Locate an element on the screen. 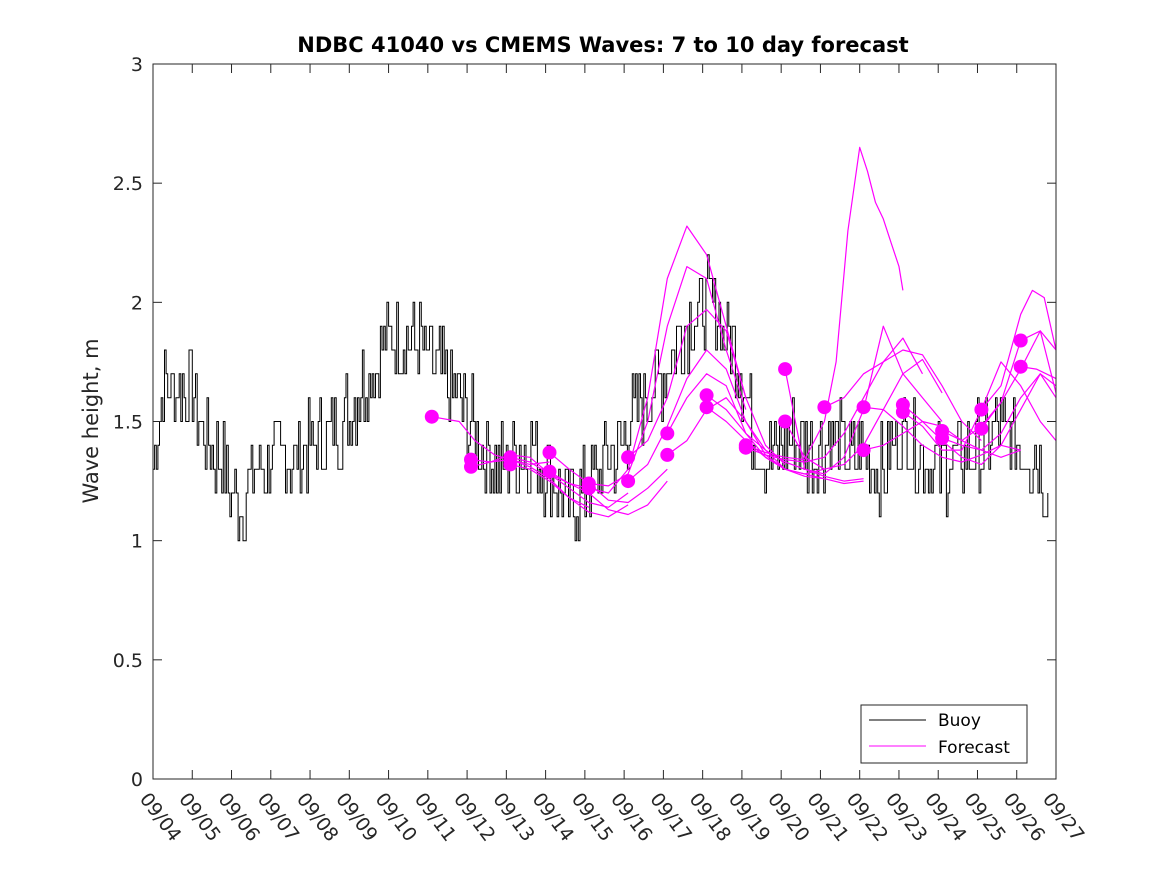 The width and height of the screenshot is (1167, 875). x-tick-label: 09/16 is located at coordinates (631, 817).